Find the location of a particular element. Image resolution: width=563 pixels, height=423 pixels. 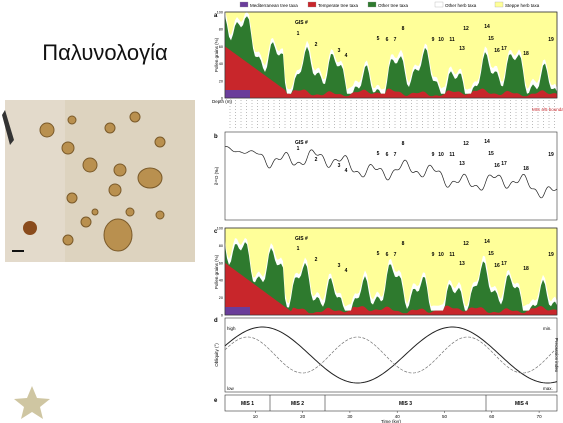

y-axis-label: Obliquity (°) is located at coordinates (216, 355).